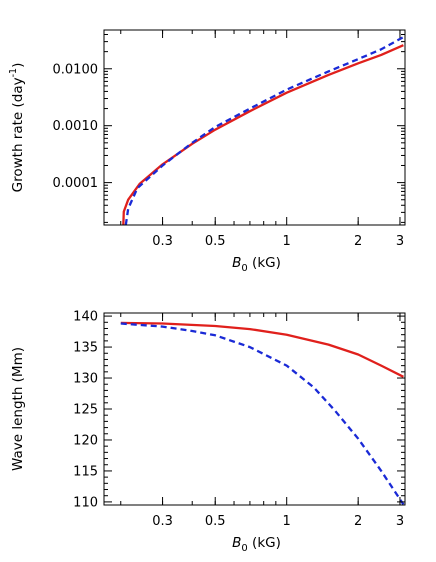 This screenshot has height=562, width=436. I want to click on y-tick-label: 0.0001, so click(76, 183).